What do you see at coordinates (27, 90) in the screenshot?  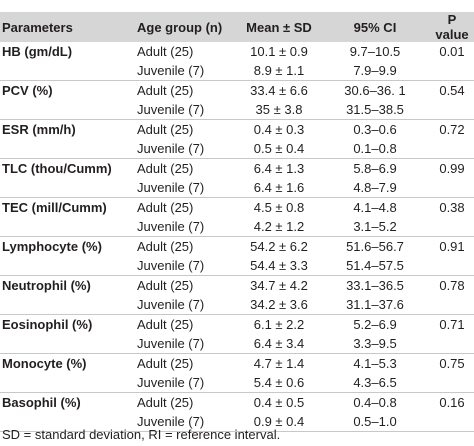 I see `parameter-cell: PCV (%)` at bounding box center [27, 90].